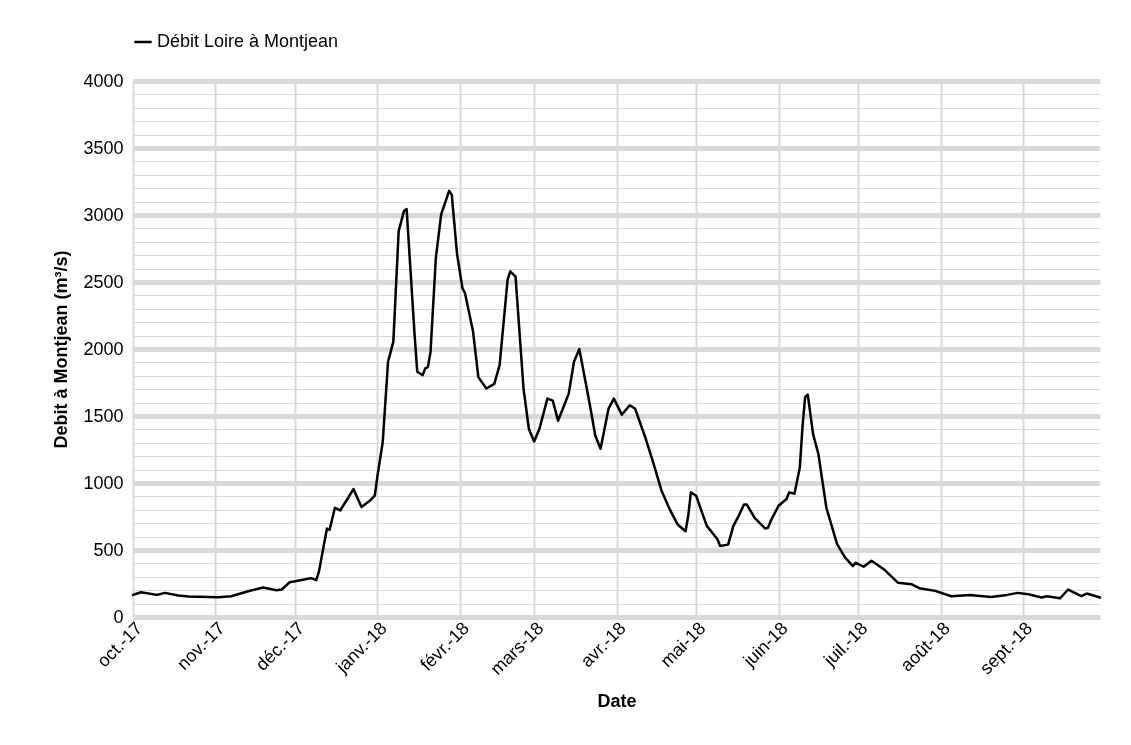 Image resolution: width=1131 pixels, height=745 pixels. What do you see at coordinates (103, 415) in the screenshot?
I see `y-tick-label: 1500` at bounding box center [103, 415].